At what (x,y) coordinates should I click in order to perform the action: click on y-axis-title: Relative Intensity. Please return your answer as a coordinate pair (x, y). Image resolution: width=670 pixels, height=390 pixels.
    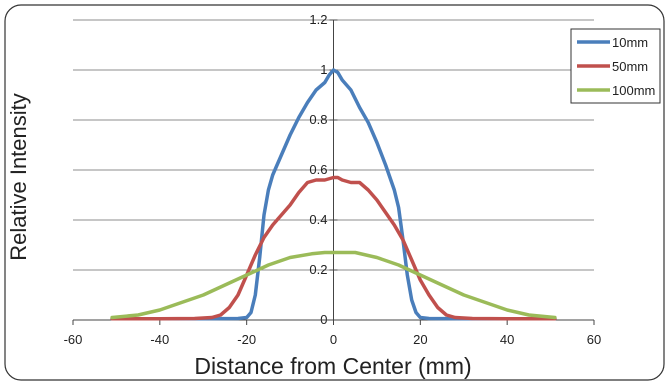
    Looking at the image, I should click on (18, 177).